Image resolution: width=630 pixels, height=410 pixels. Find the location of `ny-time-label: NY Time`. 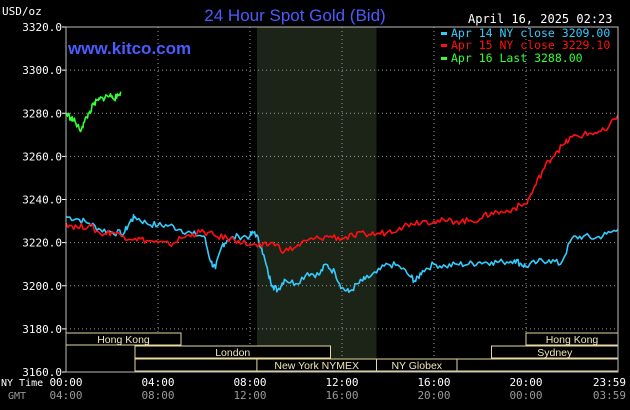

ny-time-label: NY Time is located at coordinates (22, 383).